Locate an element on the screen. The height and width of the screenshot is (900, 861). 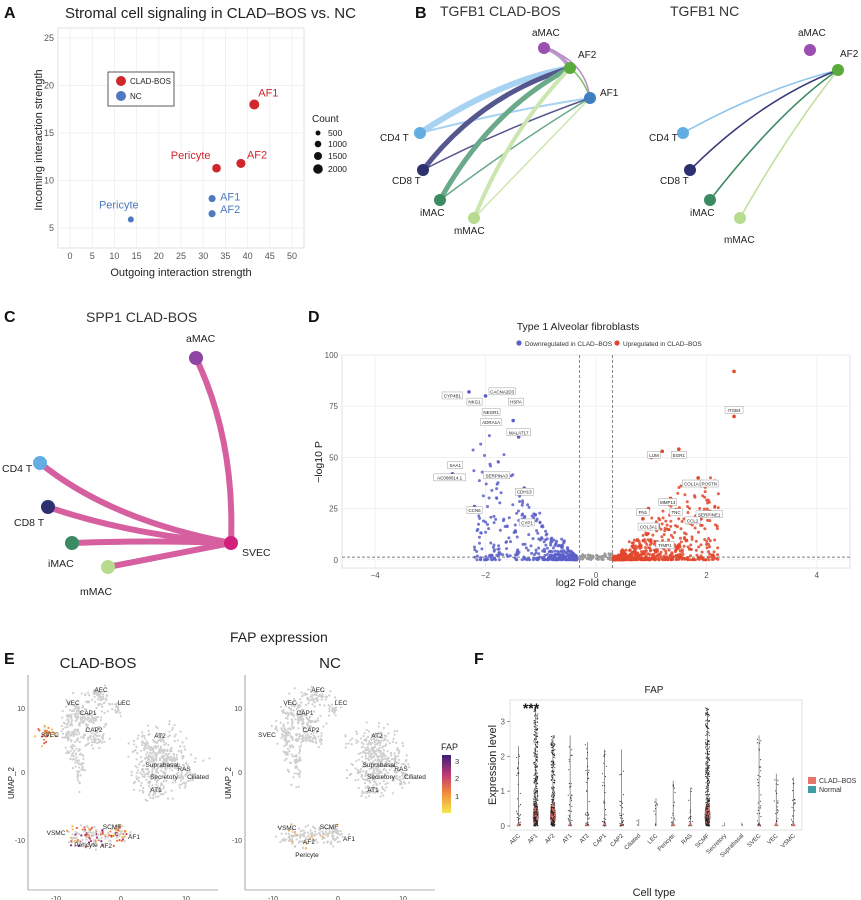
umap-ytick: 0 is located at coordinates (240, 773).